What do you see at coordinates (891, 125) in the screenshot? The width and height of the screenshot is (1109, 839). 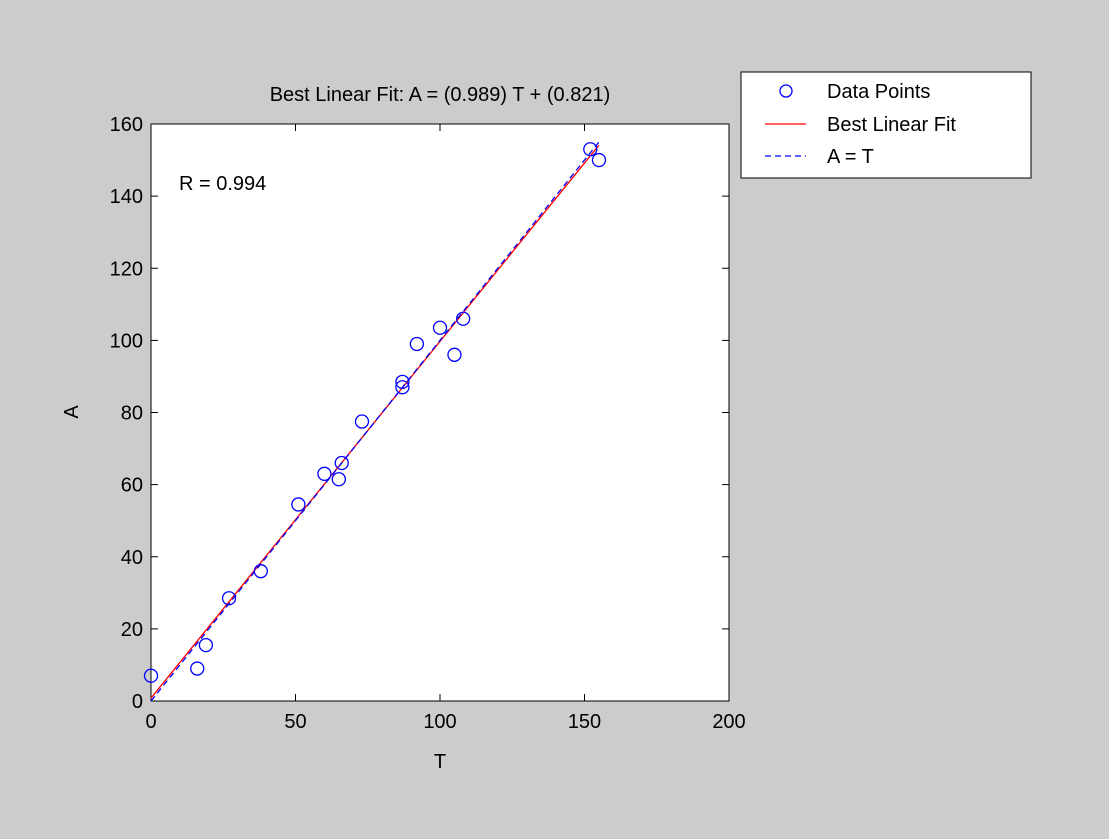 I see `legend-label-best-fit: Best Linear Fit` at bounding box center [891, 125].